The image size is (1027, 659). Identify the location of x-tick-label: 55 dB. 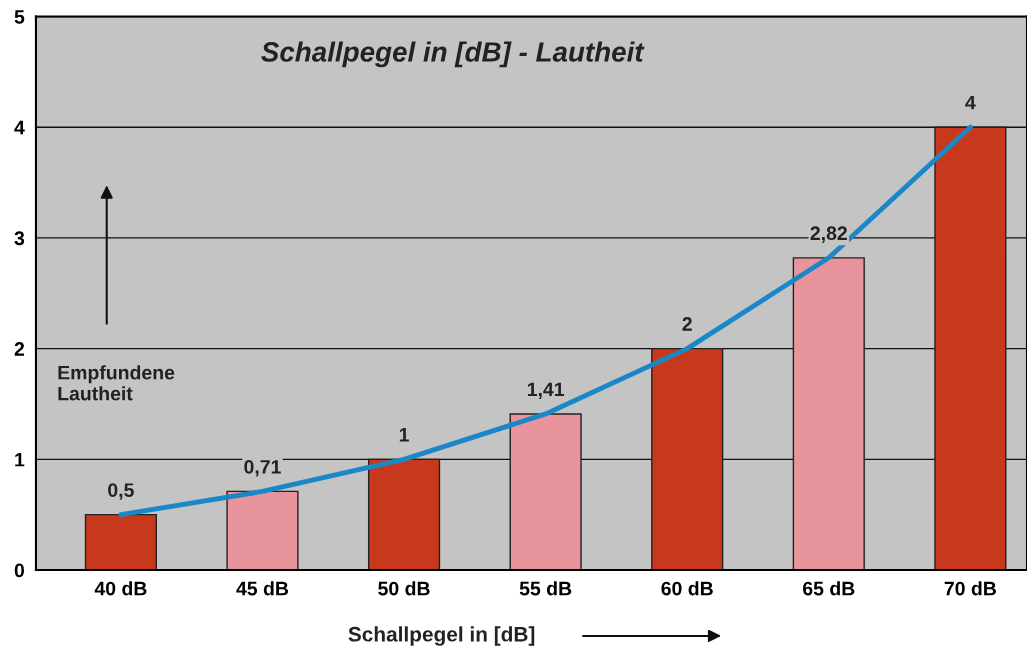
(545, 588).